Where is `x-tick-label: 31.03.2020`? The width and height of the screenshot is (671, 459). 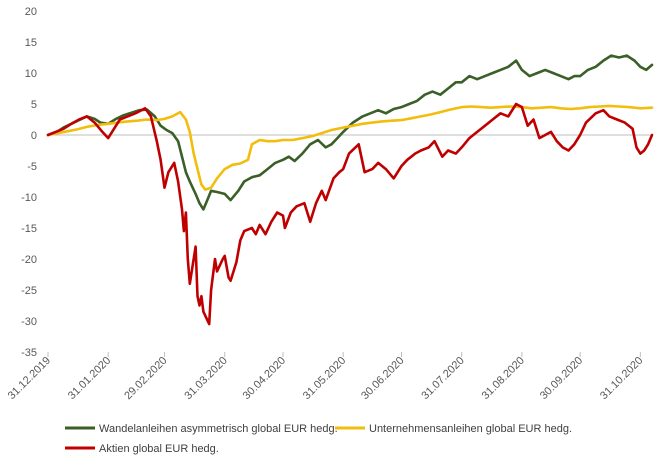
x-tick-label: 31.03.2020 is located at coordinates (205, 378).